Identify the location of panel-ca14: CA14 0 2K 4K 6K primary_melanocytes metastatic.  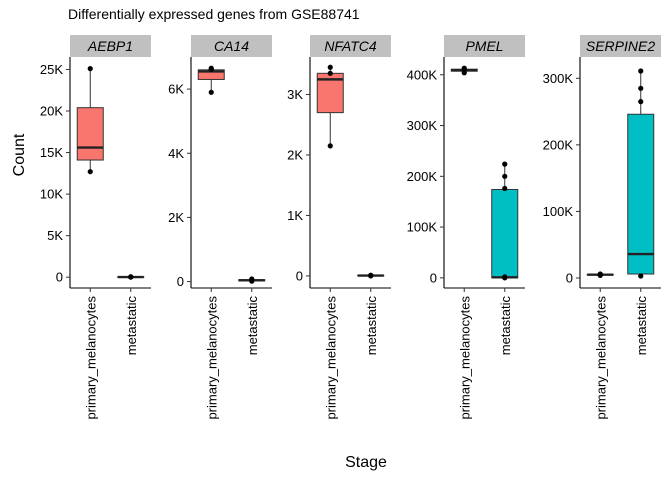
(220, 227).